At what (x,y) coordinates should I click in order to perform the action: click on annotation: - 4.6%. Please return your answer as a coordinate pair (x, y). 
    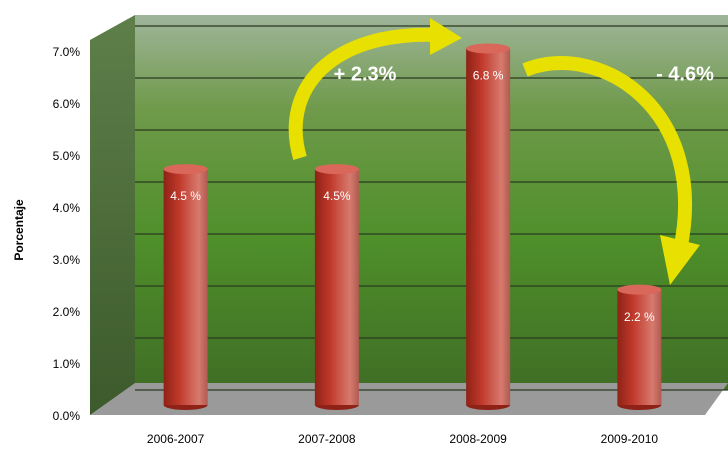
    Looking at the image, I should click on (685, 74).